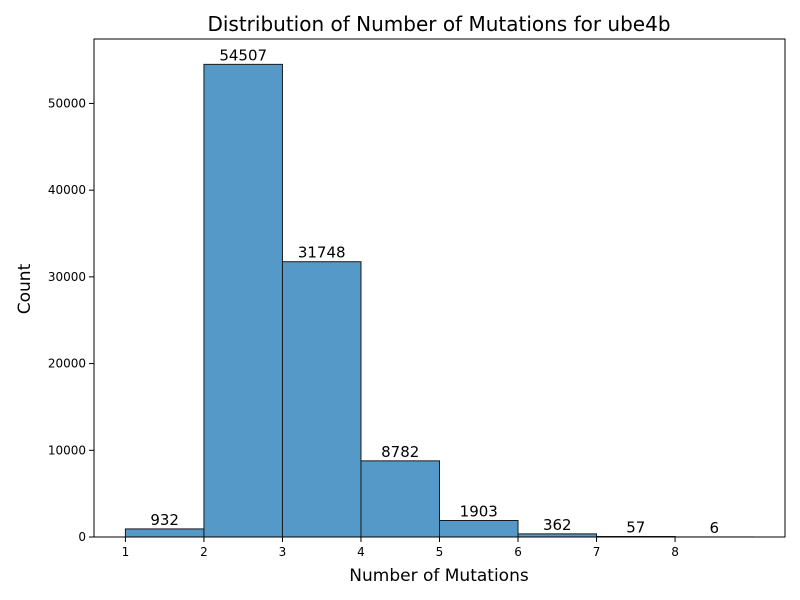 The image size is (800, 600). What do you see at coordinates (243, 55) in the screenshot?
I see `bar-value-label-2: 54507` at bounding box center [243, 55].